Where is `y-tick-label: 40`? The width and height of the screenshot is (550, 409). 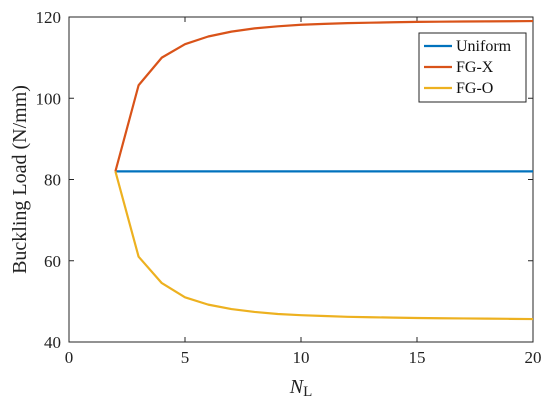
y-tick-label: 40 is located at coordinates (52, 342).